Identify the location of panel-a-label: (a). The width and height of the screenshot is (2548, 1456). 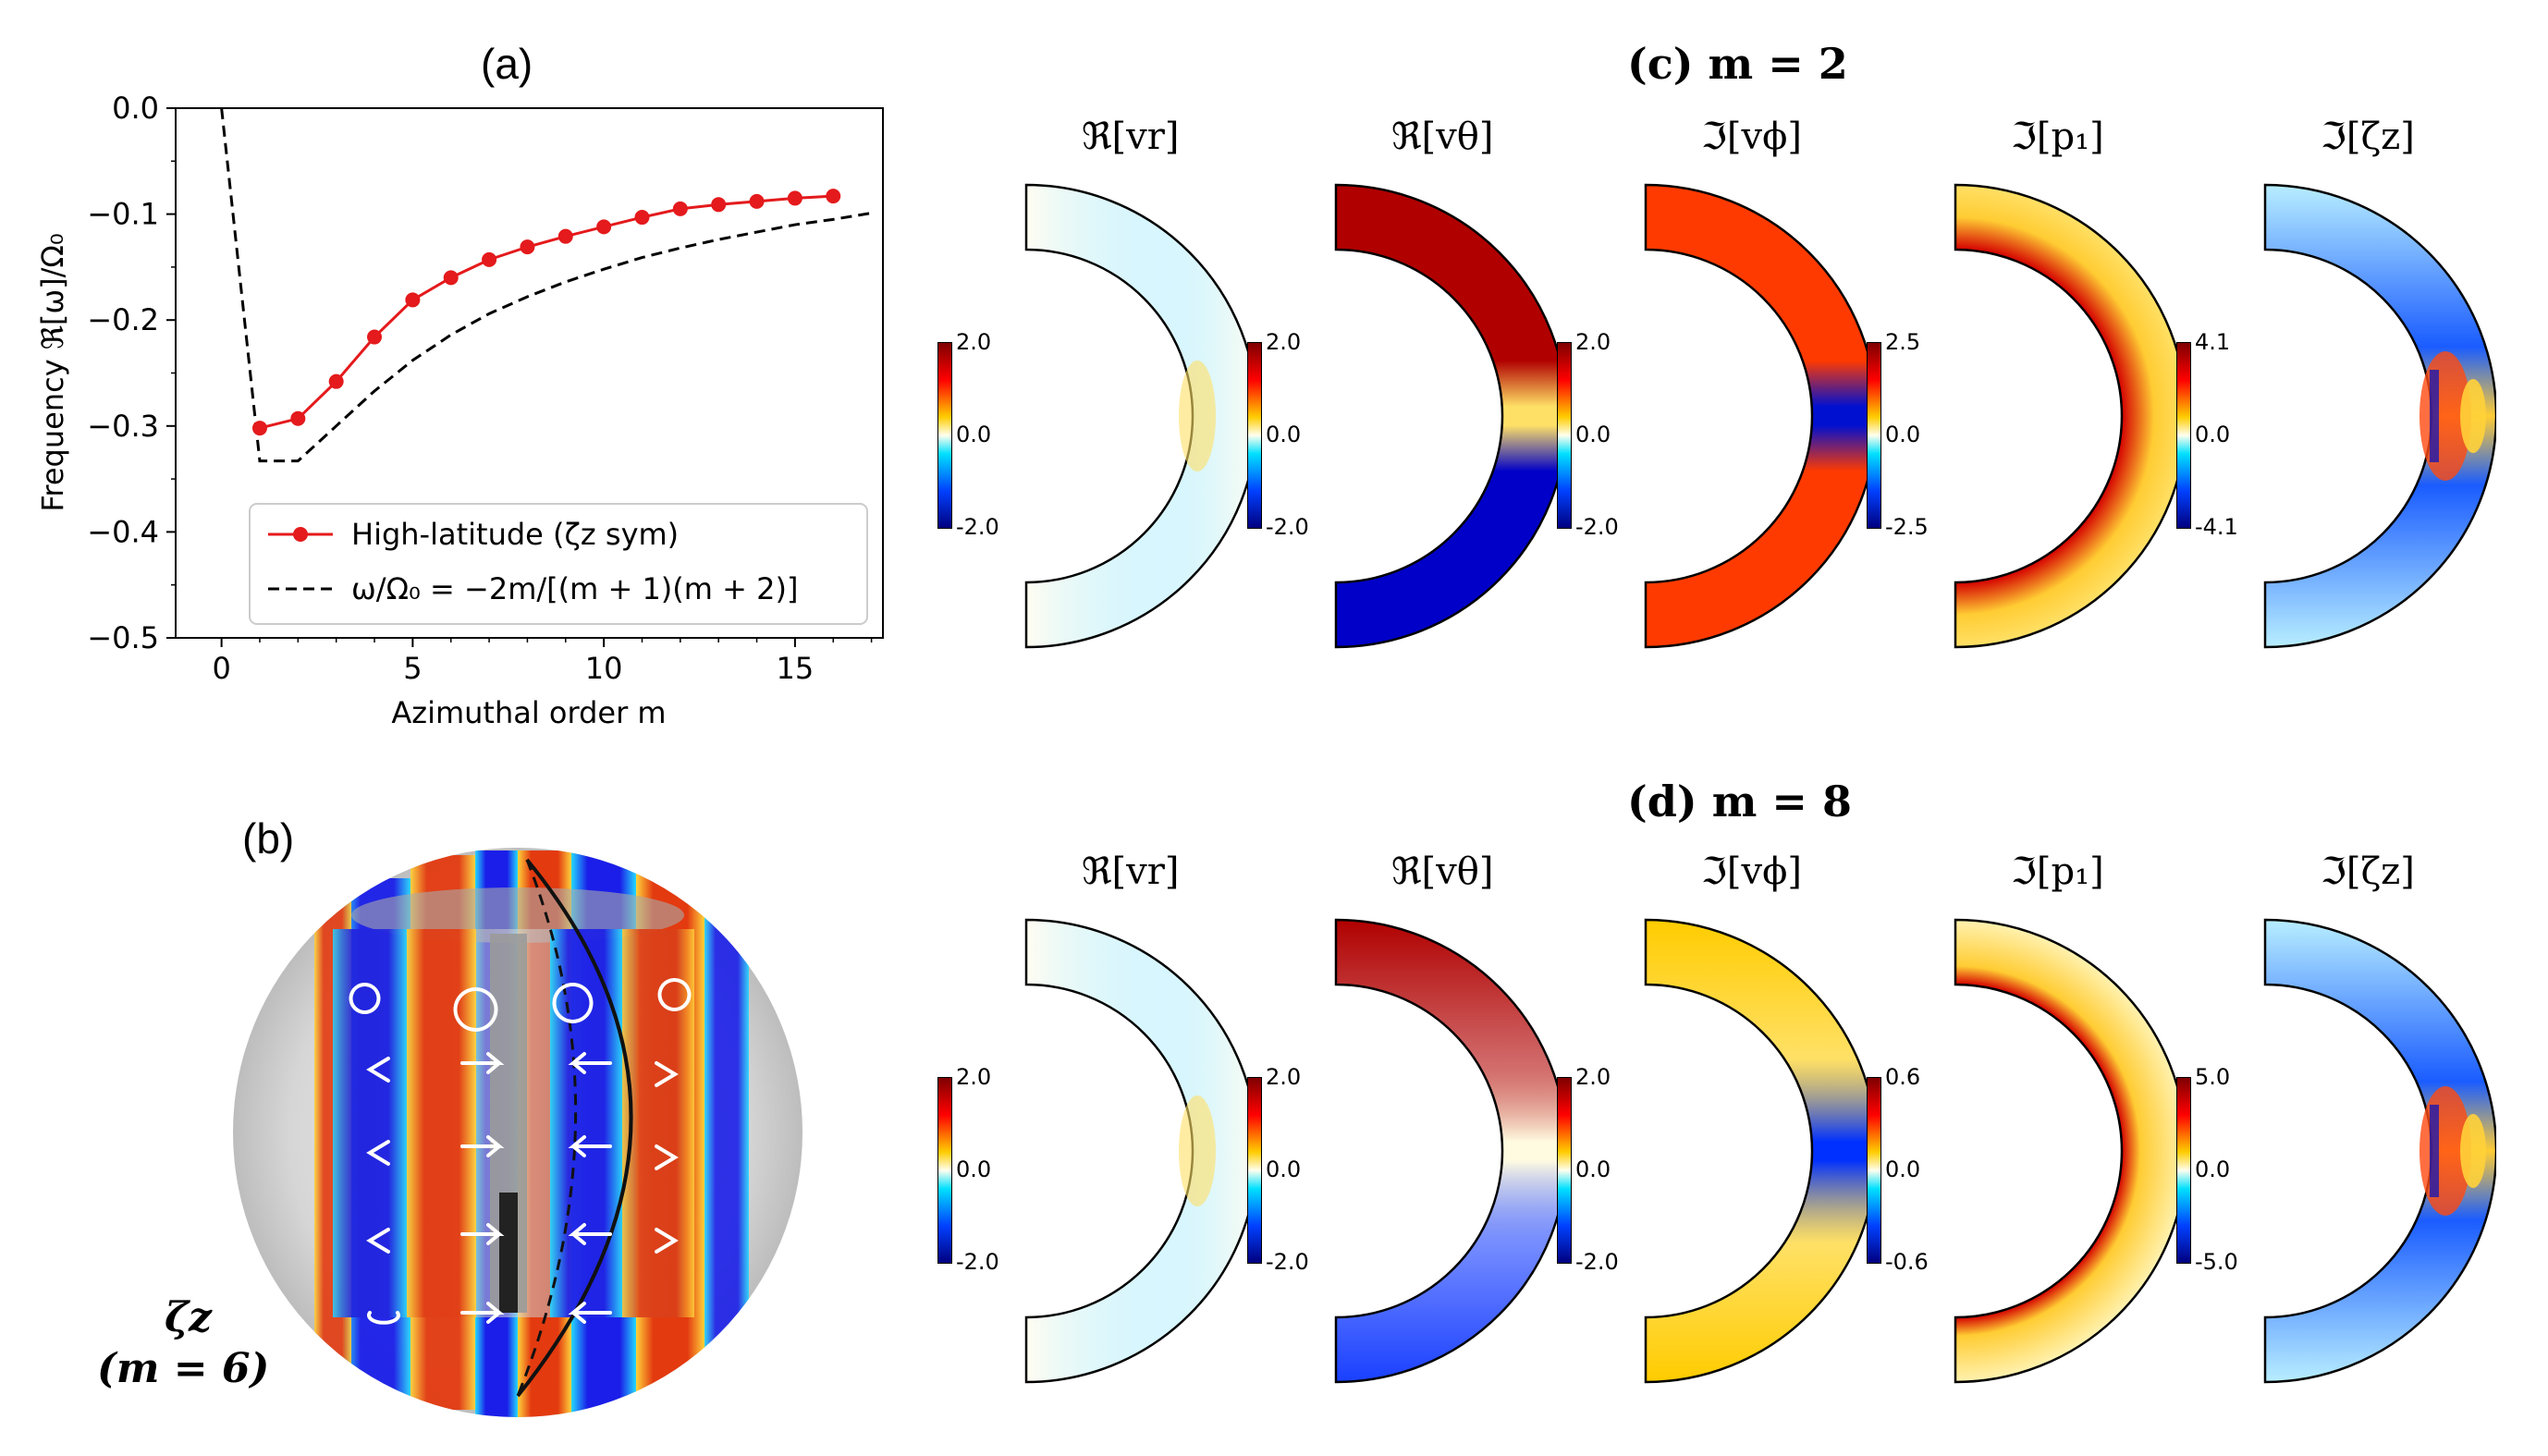
(507, 64).